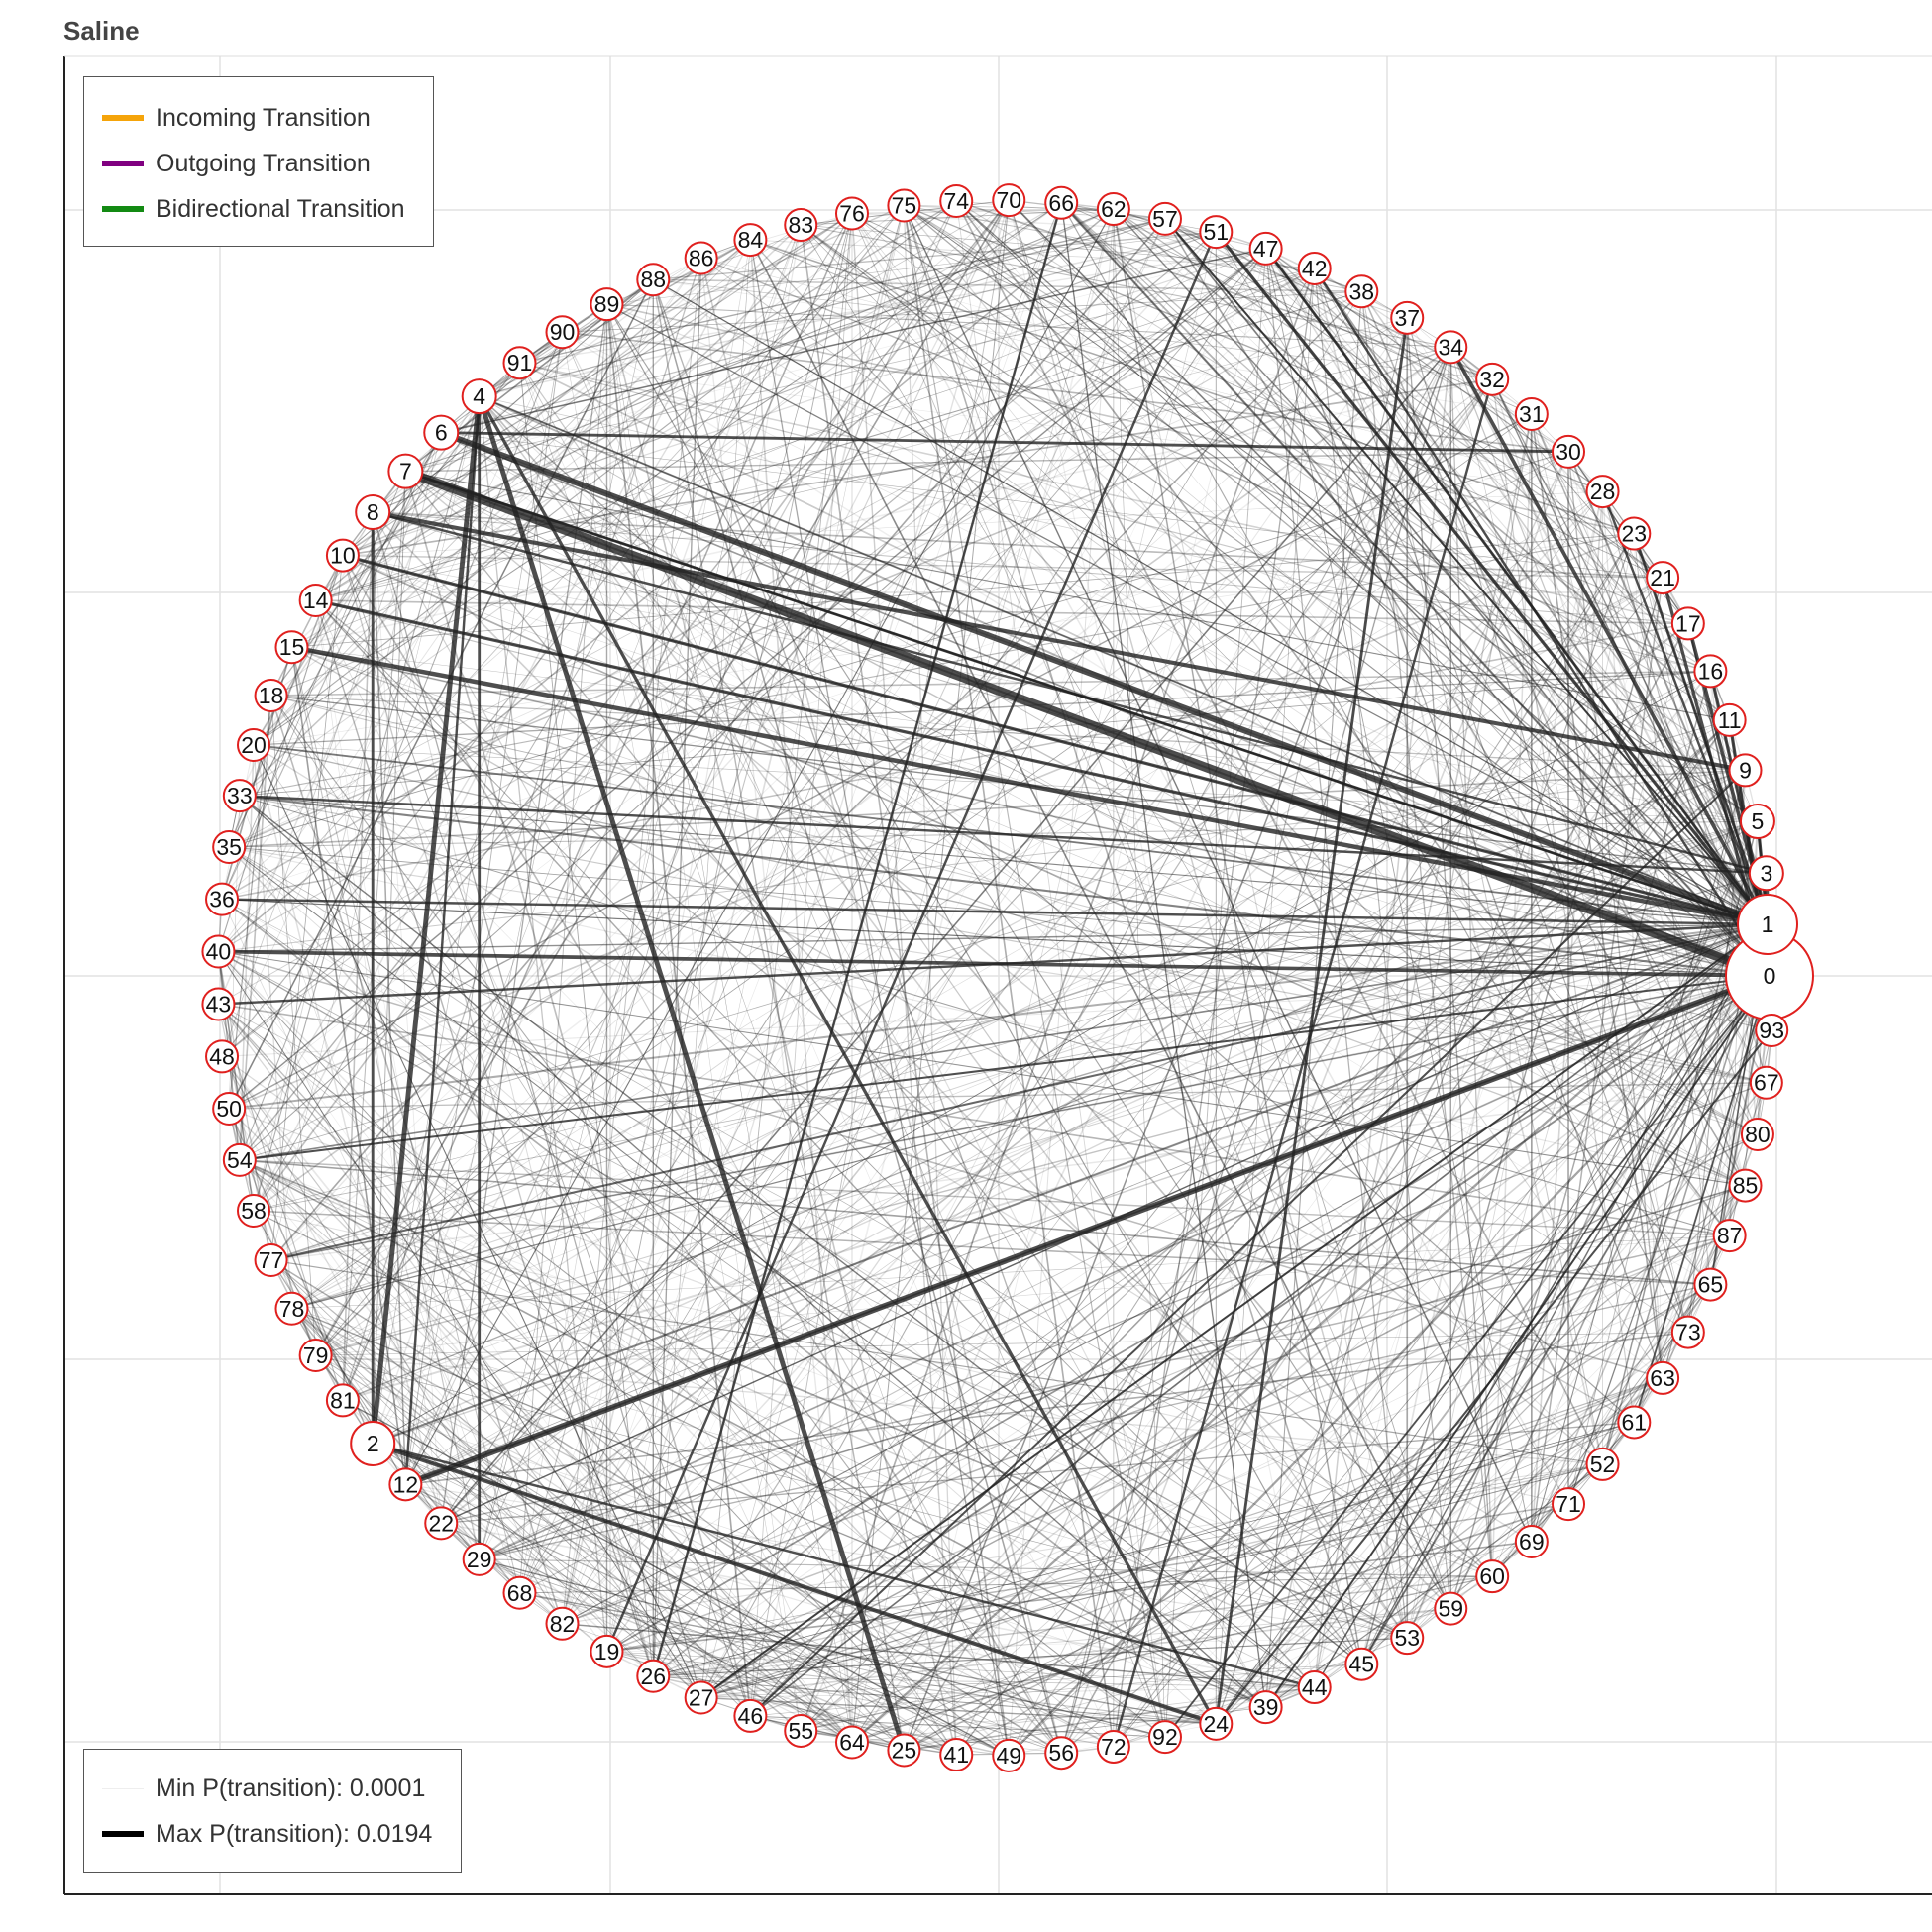 The height and width of the screenshot is (1932, 1932). Describe the element at coordinates (520, 1592) in the screenshot. I see `node-68: 68` at that location.